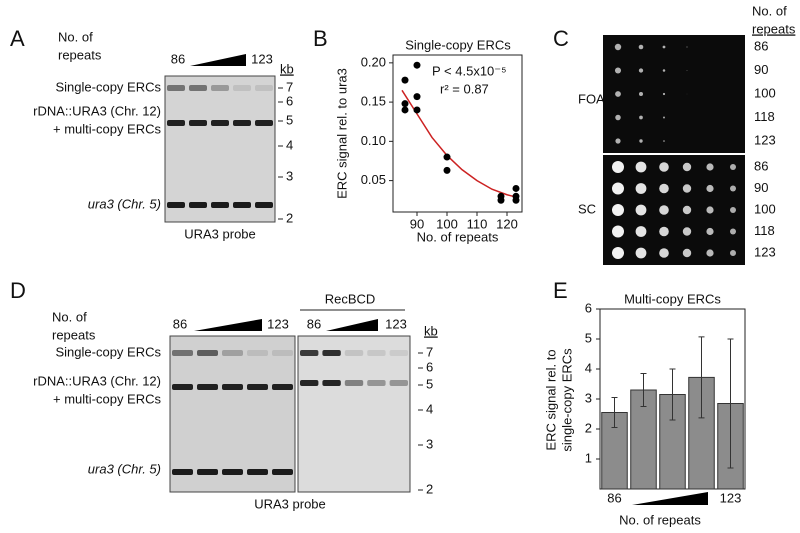 The height and width of the screenshot is (533, 800). I want to click on chart-title: Multi-copy ERCs, so click(672, 298).